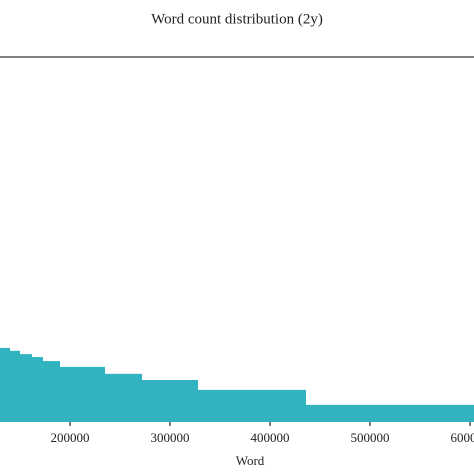 Image resolution: width=474 pixels, height=474 pixels. I want to click on x-axis-label: Word, so click(250, 460).